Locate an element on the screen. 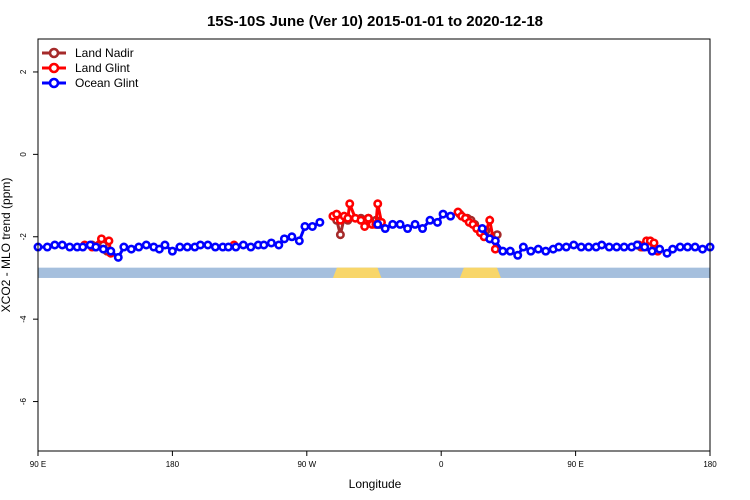 This screenshot has height=500, width=750. series-layer is located at coordinates (374, 230).